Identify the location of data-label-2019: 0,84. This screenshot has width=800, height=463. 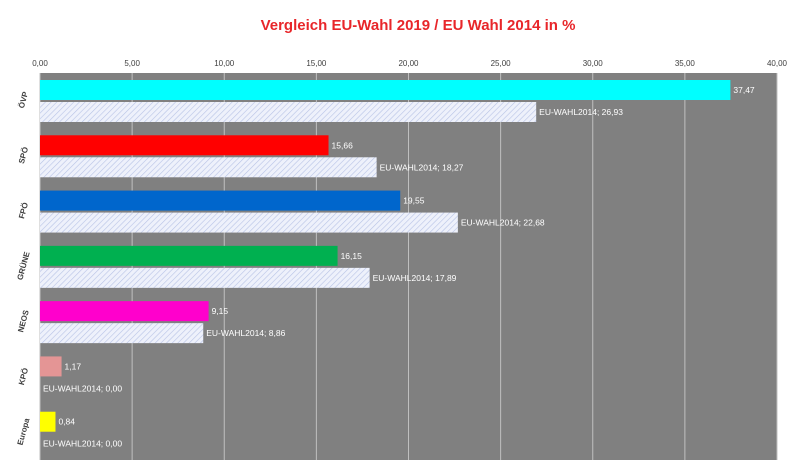
(66, 422).